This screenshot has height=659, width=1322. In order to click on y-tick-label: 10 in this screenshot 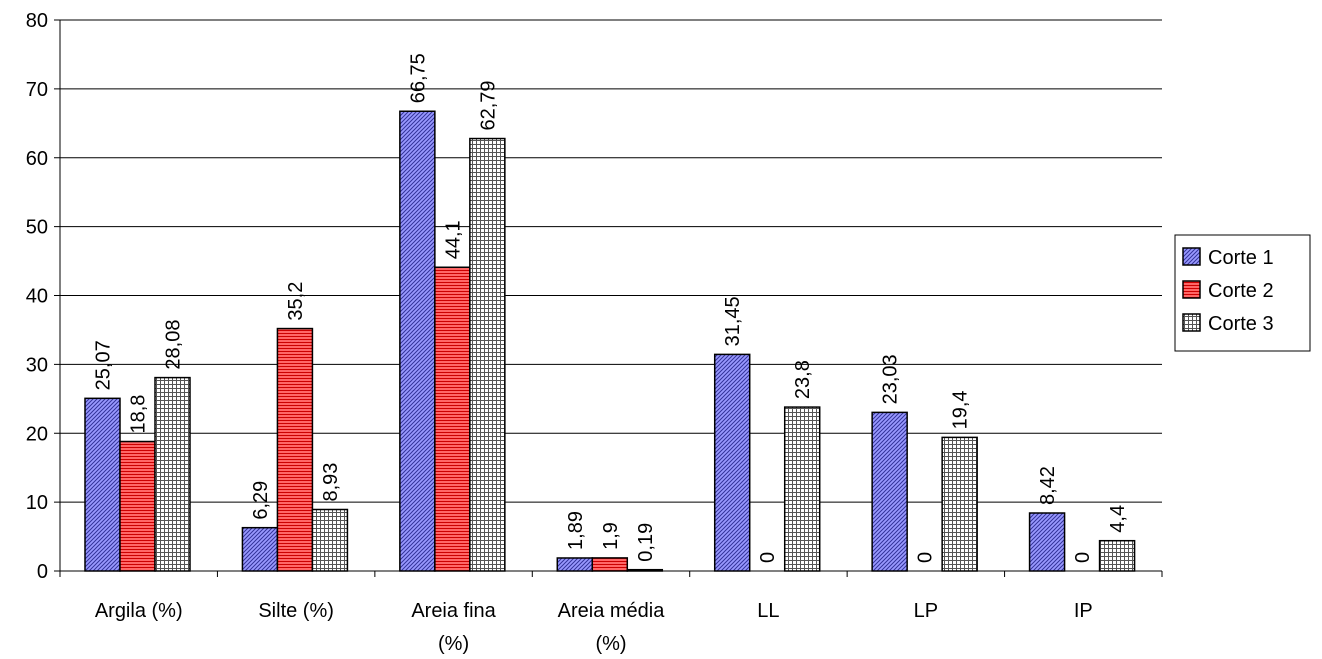, I will do `click(37, 503)`.